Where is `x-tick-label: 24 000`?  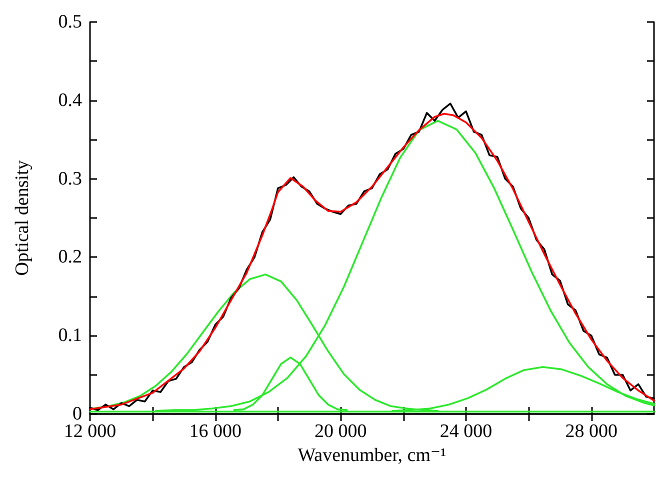
x-tick-label: 24 000 is located at coordinates (466, 431).